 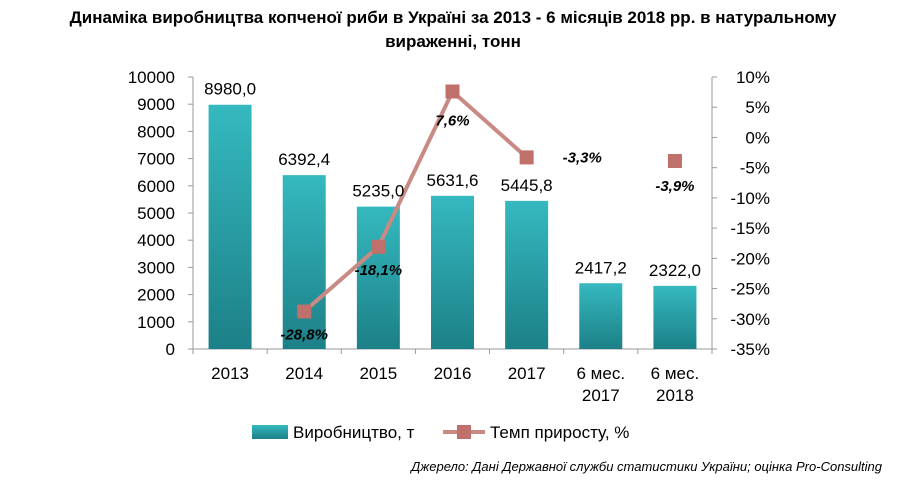 What do you see at coordinates (230, 89) in the screenshot?
I see `bar-value-label: 8980,0` at bounding box center [230, 89].